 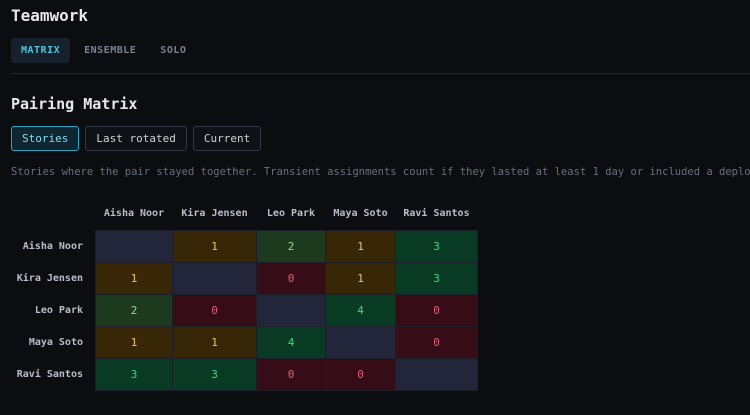 What do you see at coordinates (49, 374) in the screenshot?
I see `row-header: Ravi Santos` at bounding box center [49, 374].